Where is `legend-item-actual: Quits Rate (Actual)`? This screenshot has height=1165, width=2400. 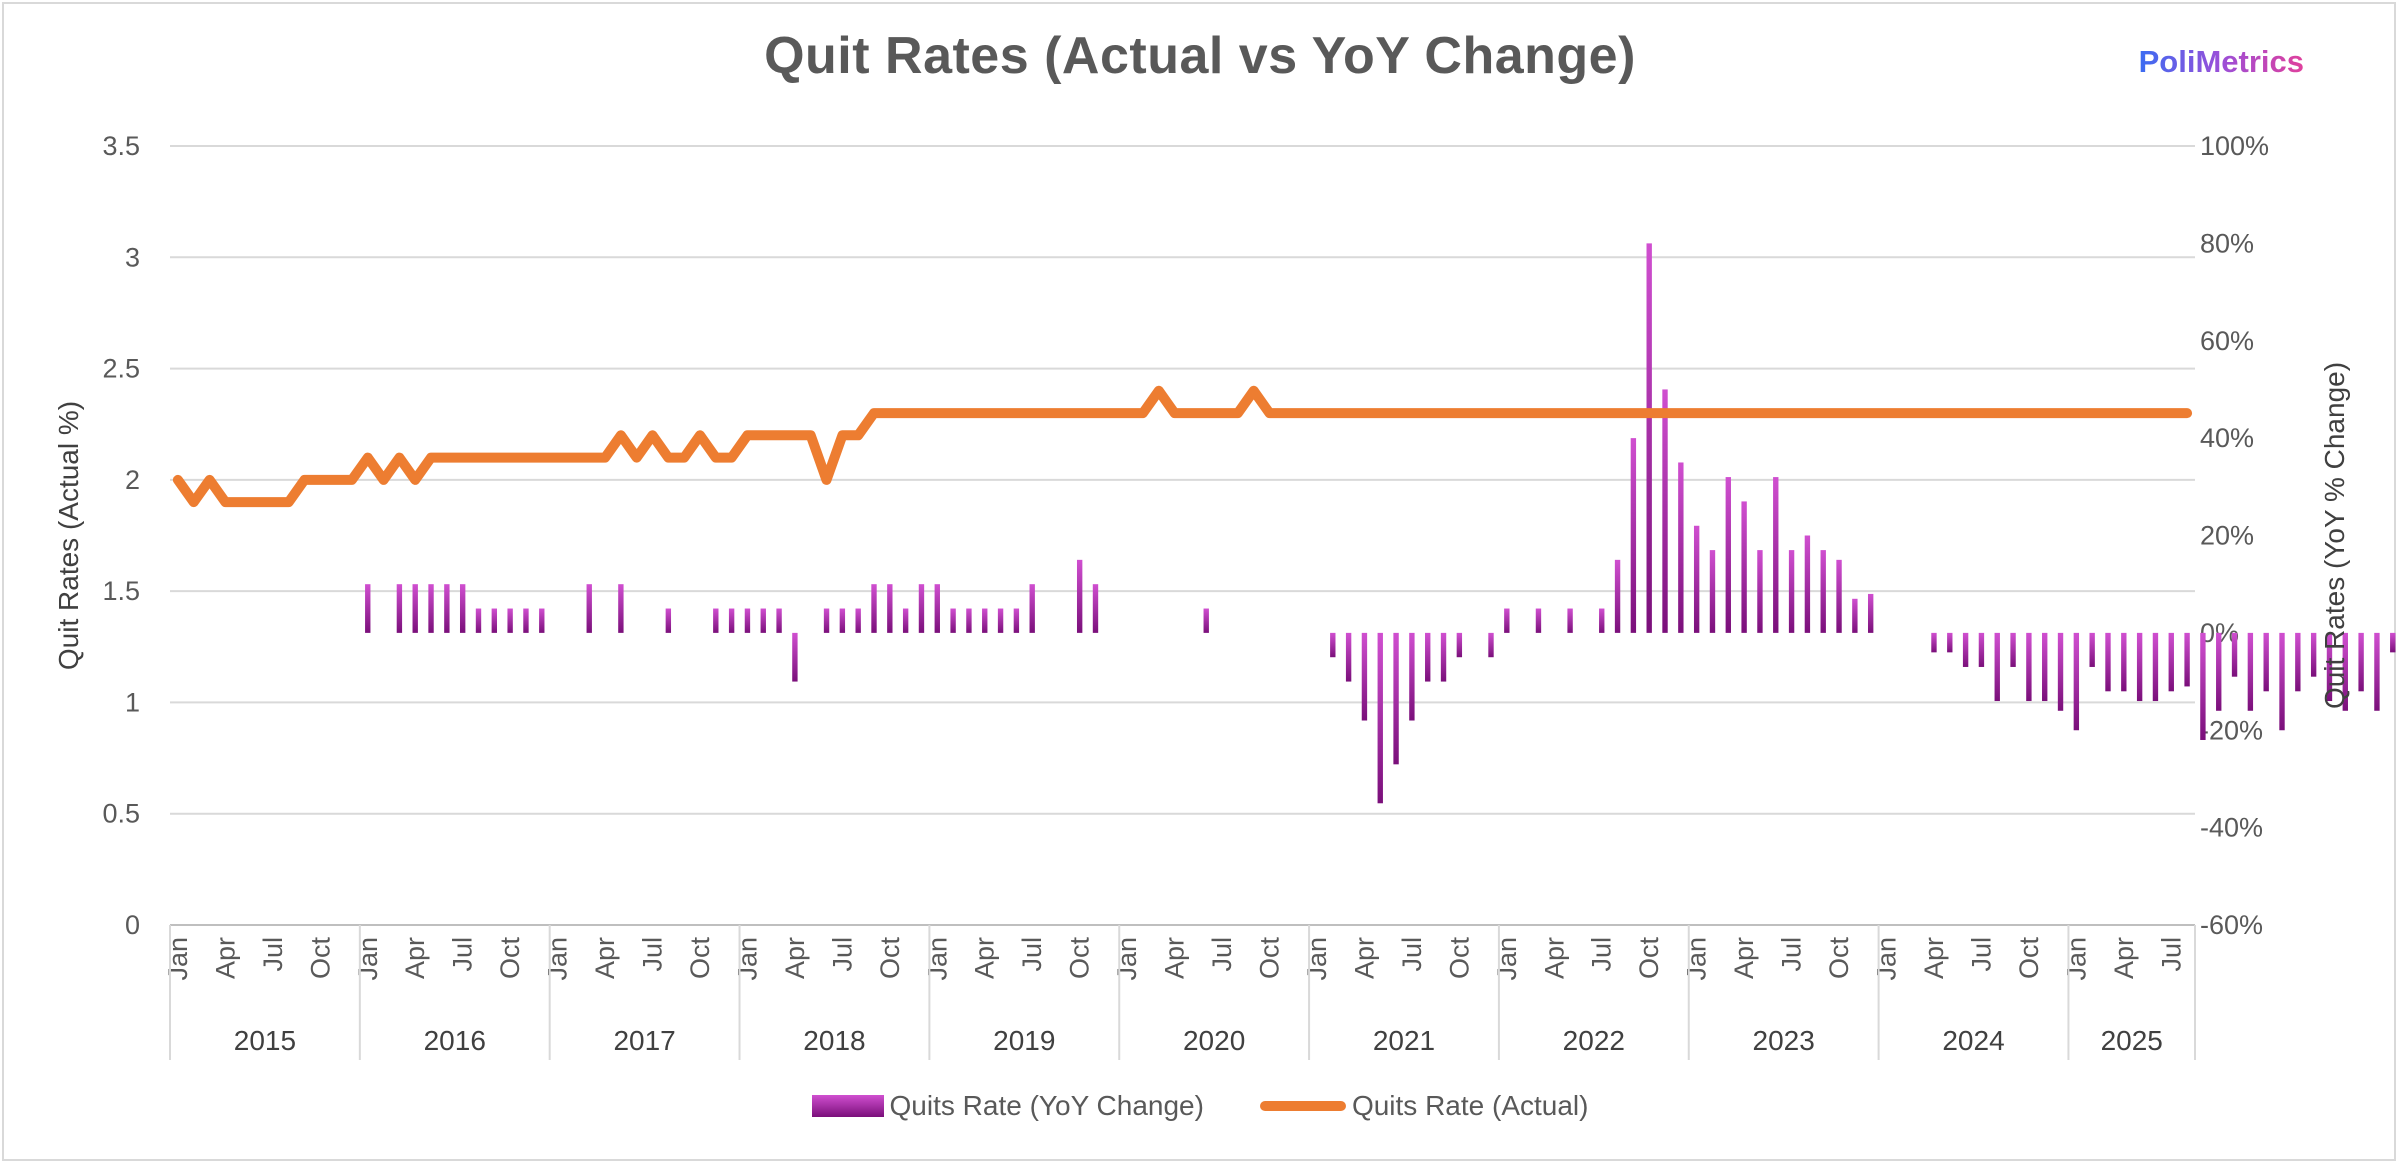
legend-item-actual: Quits Rate (Actual) is located at coordinates (1423, 1106).